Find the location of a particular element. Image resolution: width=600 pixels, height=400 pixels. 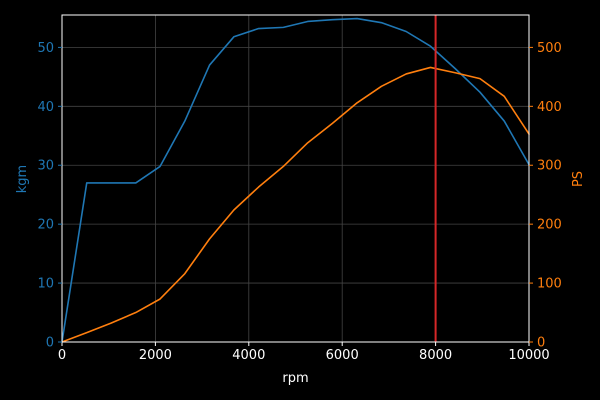

x-tick-label: 10000 is located at coordinates (528, 355).